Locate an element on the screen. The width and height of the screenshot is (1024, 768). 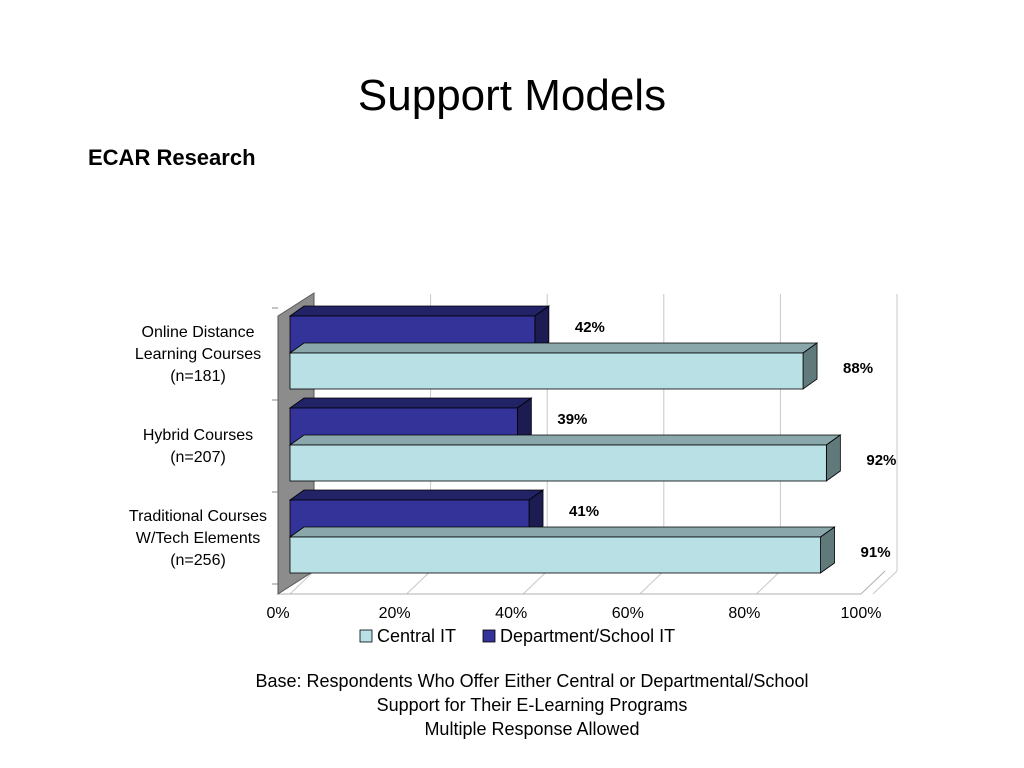
slide-subtitle: ECAR Research is located at coordinates (172, 157).